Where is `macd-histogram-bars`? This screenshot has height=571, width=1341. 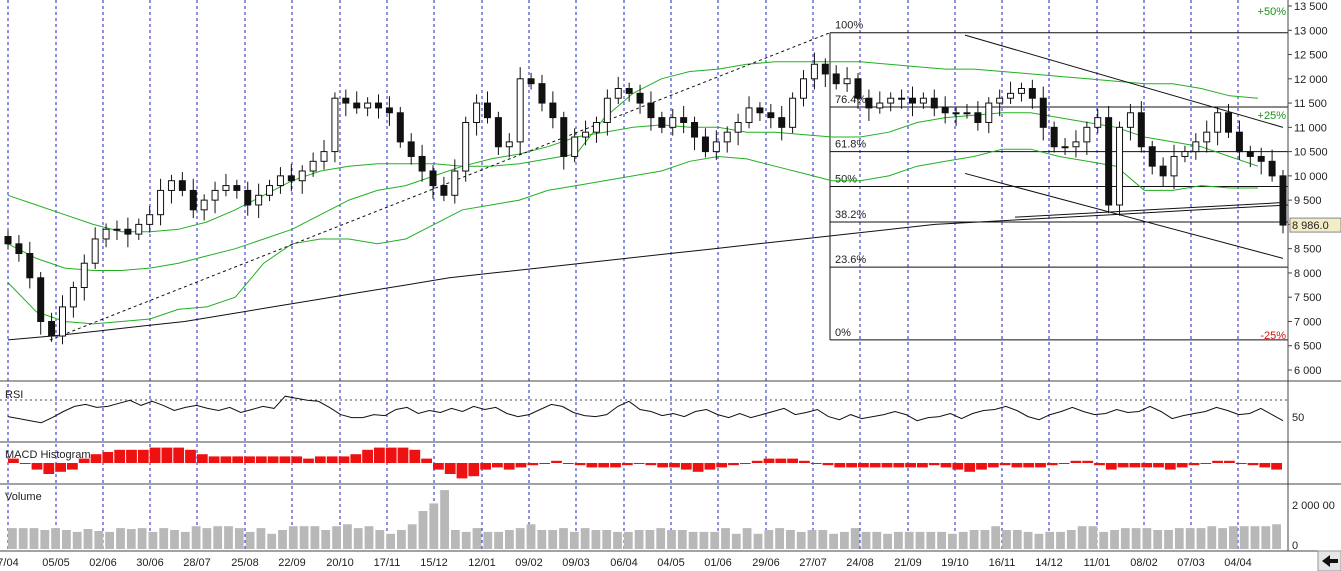 macd-histogram-bars is located at coordinates (645, 463).